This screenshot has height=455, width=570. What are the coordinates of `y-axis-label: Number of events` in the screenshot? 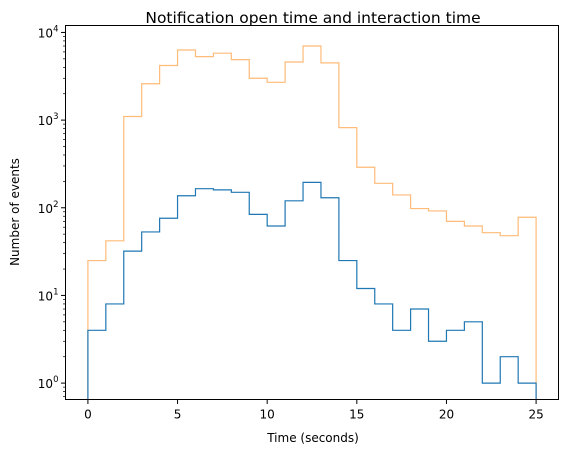 It's located at (15, 212).